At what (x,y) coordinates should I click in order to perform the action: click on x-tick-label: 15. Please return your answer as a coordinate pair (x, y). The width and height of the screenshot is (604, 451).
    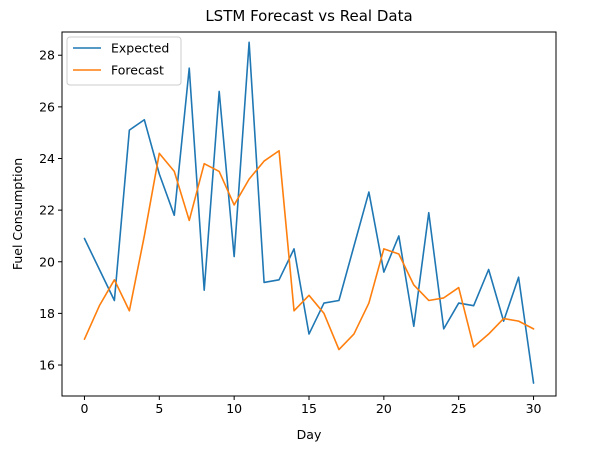
    Looking at the image, I should click on (309, 408).